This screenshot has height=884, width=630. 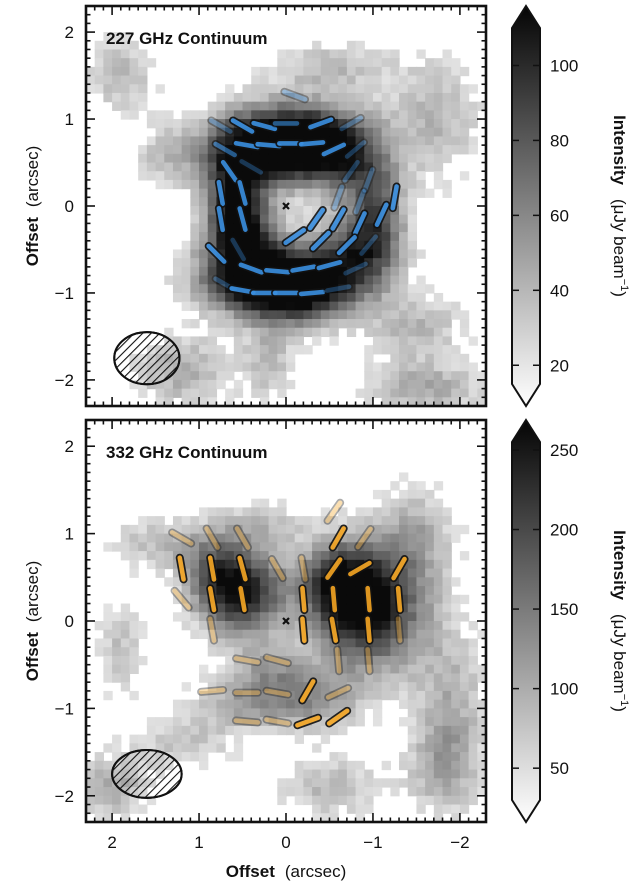 What do you see at coordinates (564, 450) in the screenshot?
I see `colorbar-tick-label: 250` at bounding box center [564, 450].